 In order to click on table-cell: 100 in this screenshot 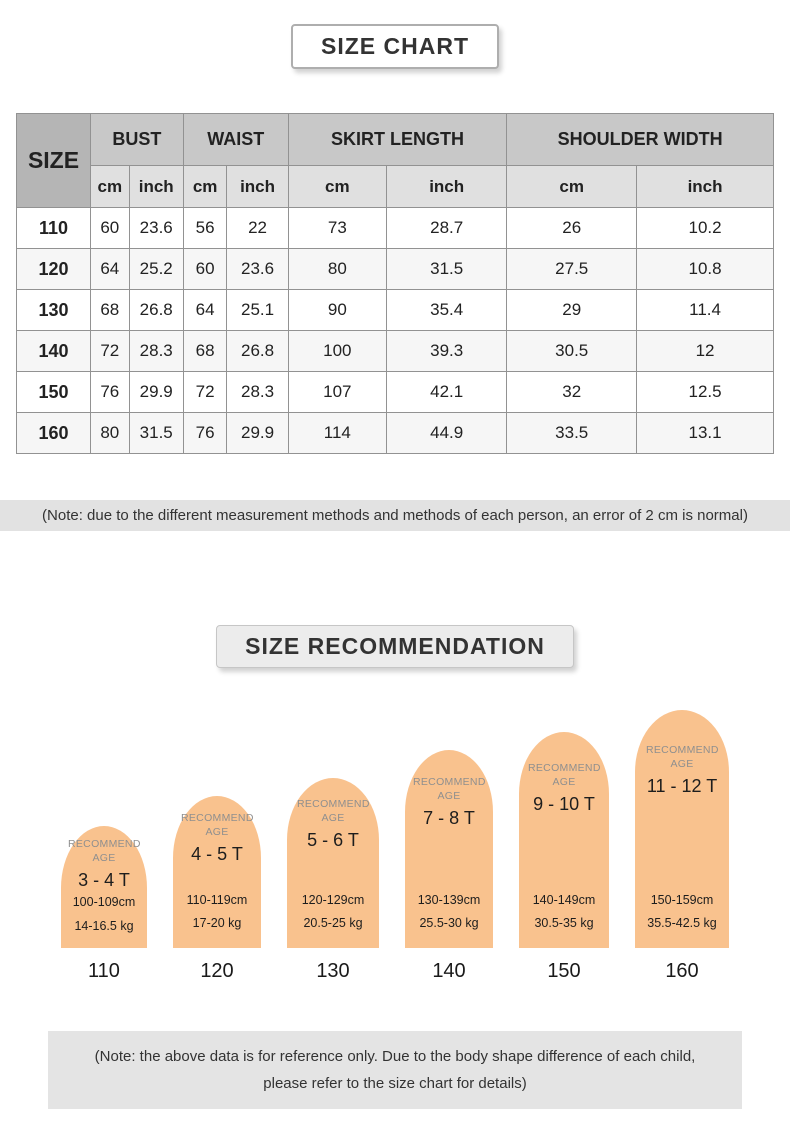, I will do `click(337, 351)`.